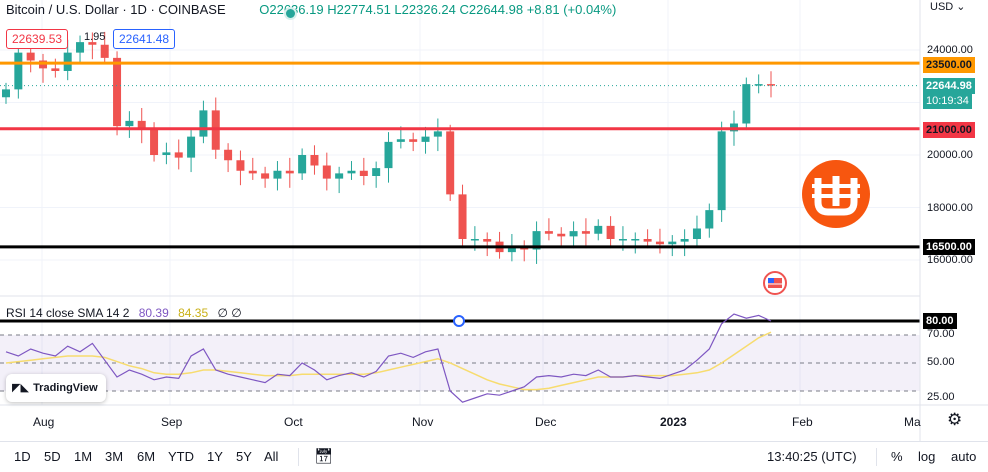 The width and height of the screenshot is (988, 472). Describe the element at coordinates (776, 283) in the screenshot. I see `events-flag-icon` at that location.